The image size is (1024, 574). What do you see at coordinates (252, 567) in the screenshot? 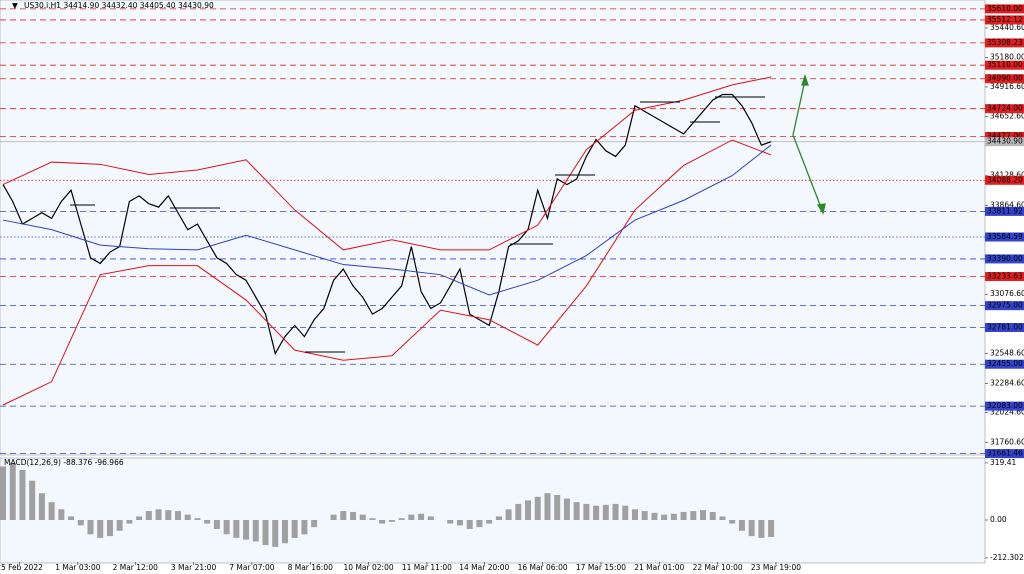
I see `x-tick-label: 7 Mar 07:00` at bounding box center [252, 567].